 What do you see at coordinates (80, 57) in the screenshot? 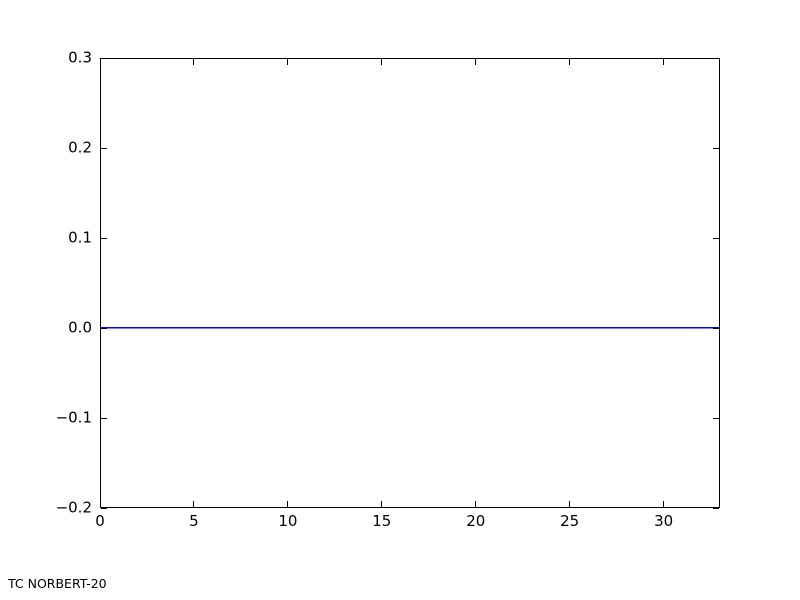
I see `y-tick-label: 0.3` at bounding box center [80, 57].